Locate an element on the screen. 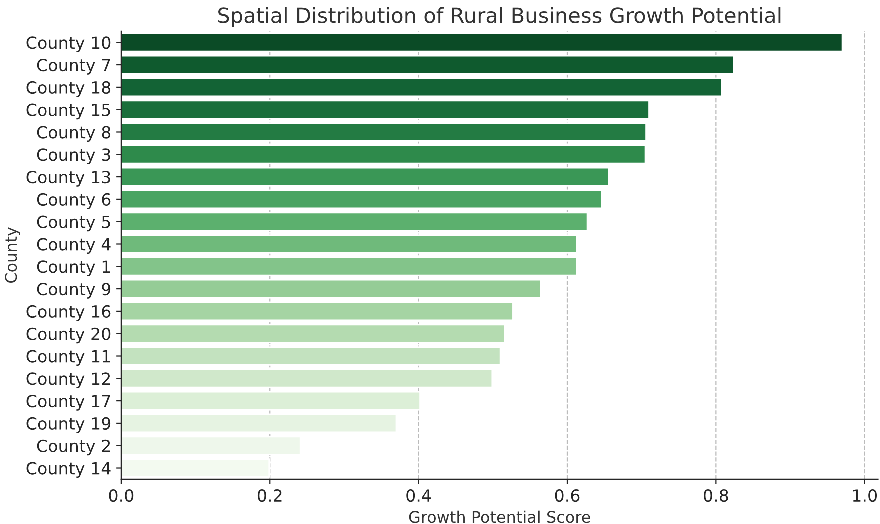 The image size is (880, 524). y-tick-label: County 19 is located at coordinates (68, 425).